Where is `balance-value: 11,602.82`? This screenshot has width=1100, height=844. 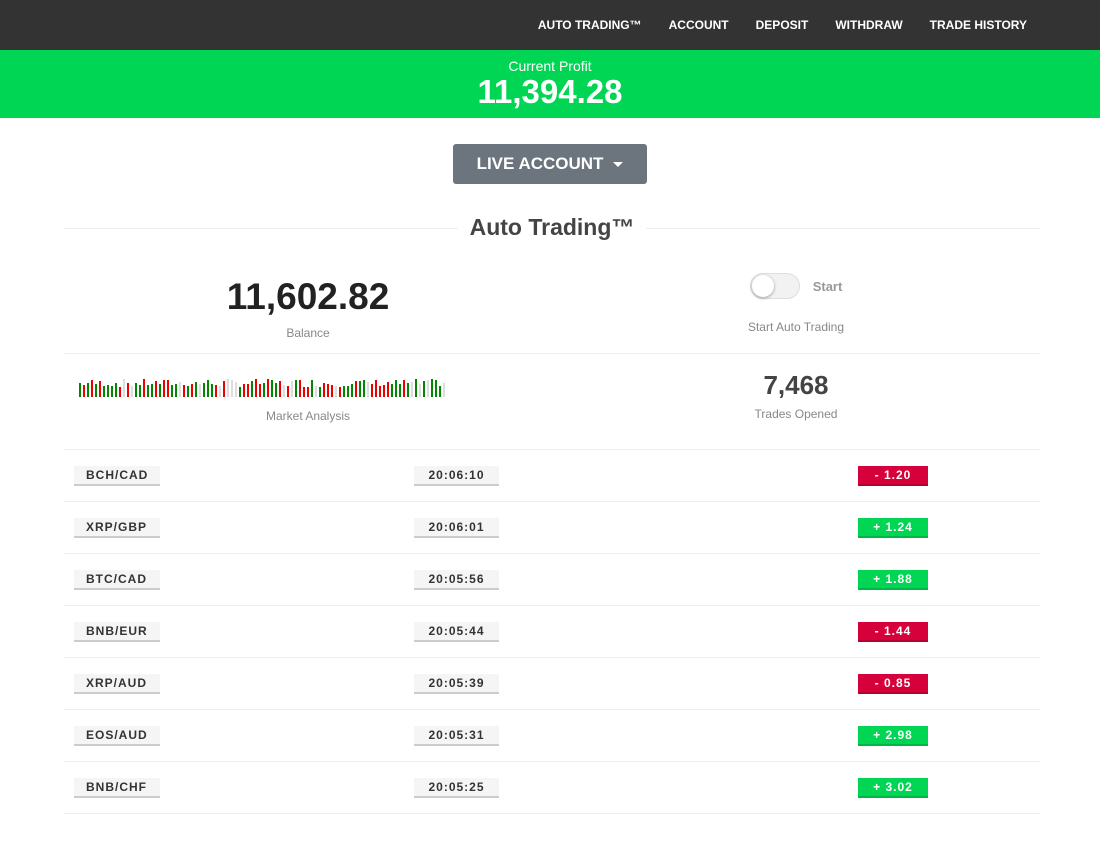
balance-value: 11,602.82 is located at coordinates (308, 296).